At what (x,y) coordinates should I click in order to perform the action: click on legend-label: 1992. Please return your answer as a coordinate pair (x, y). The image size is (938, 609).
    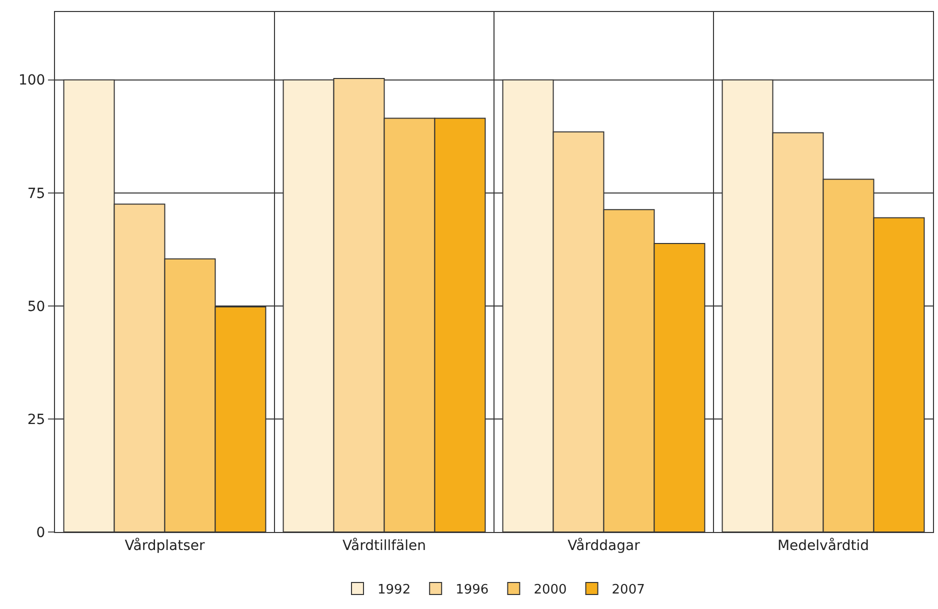
    Looking at the image, I should click on (394, 590).